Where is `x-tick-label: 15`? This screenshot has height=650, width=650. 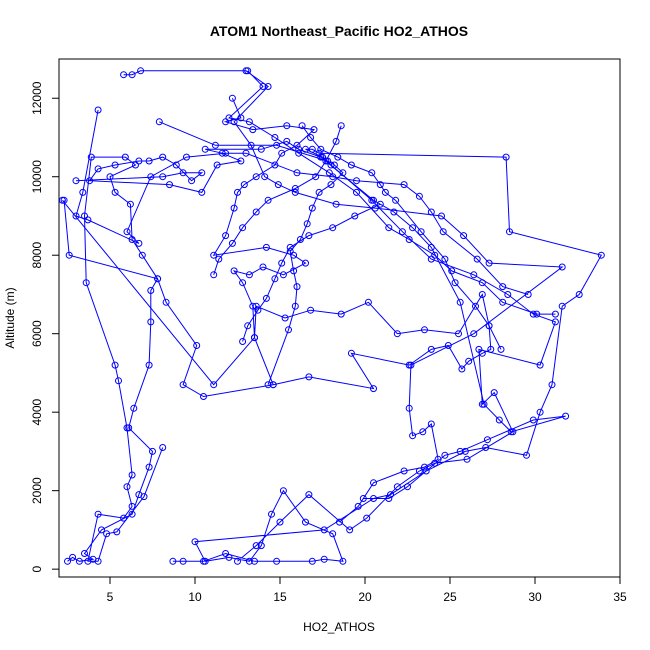
x-tick-label: 15 is located at coordinates (280, 597).